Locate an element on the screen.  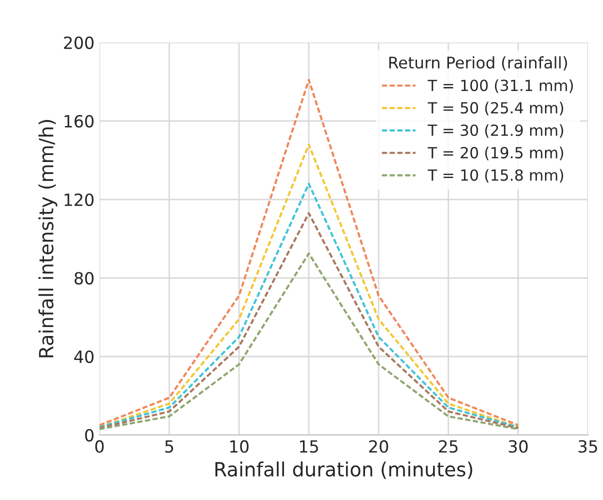
x-tick-label: 0 is located at coordinates (99, 446).